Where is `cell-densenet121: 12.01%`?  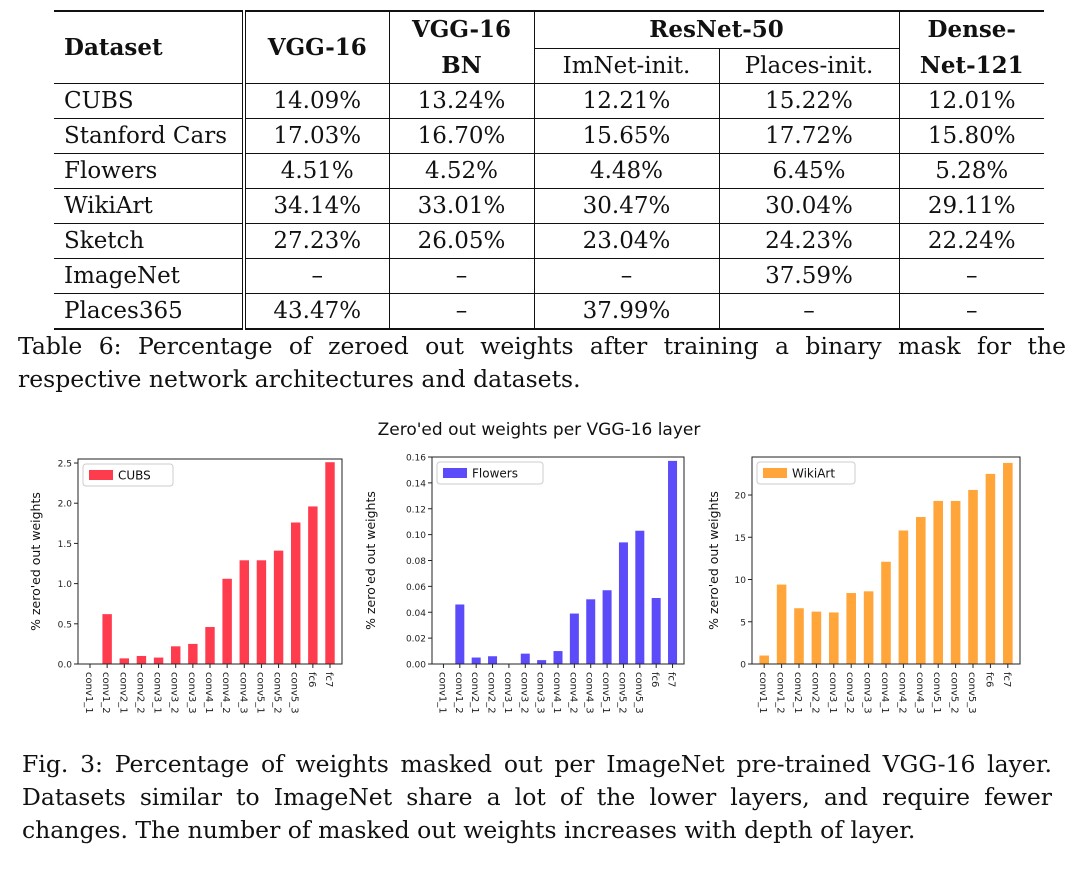
cell-densenet121: 12.01% is located at coordinates (971, 101).